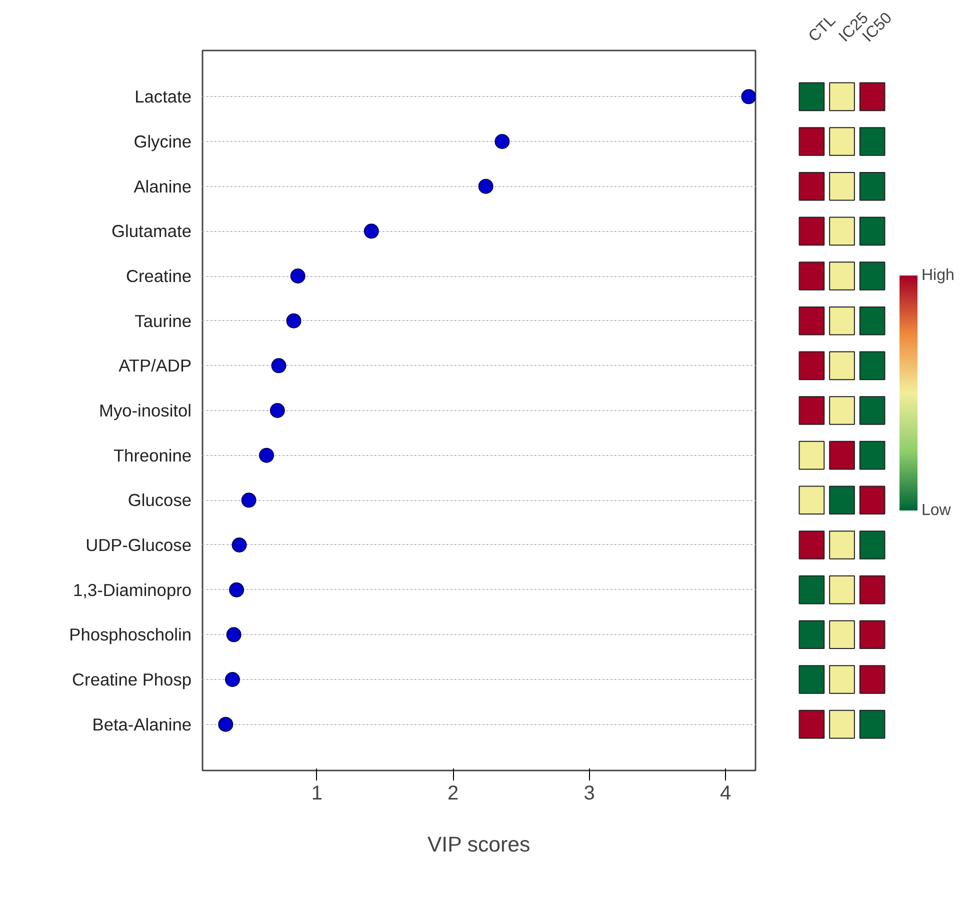  I want to click on y-tick-label: Myo-inositol, so click(145, 410).